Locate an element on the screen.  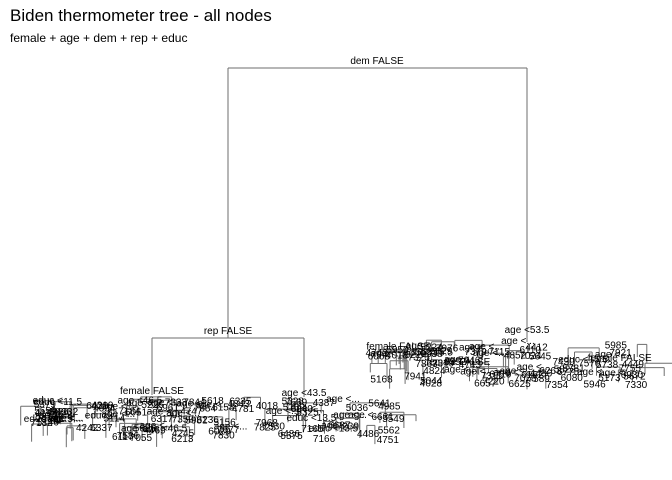
leaf-value-label: 5946 is located at coordinates (595, 384).